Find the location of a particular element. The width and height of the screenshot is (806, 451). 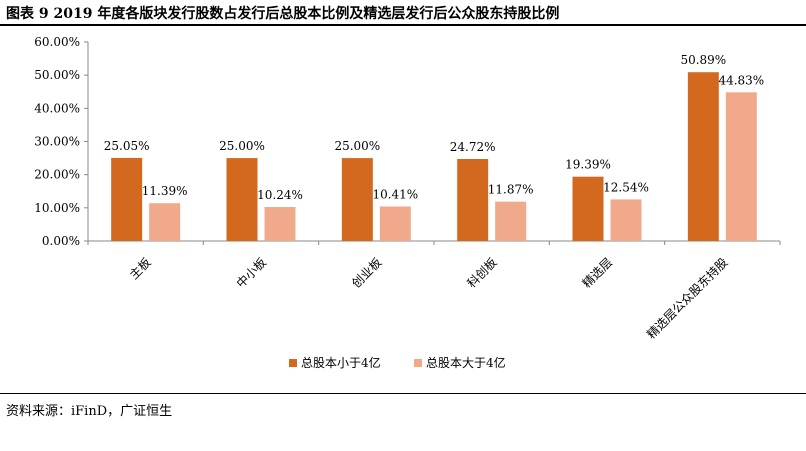

y-tick-label: 30.00% is located at coordinates (57, 142).